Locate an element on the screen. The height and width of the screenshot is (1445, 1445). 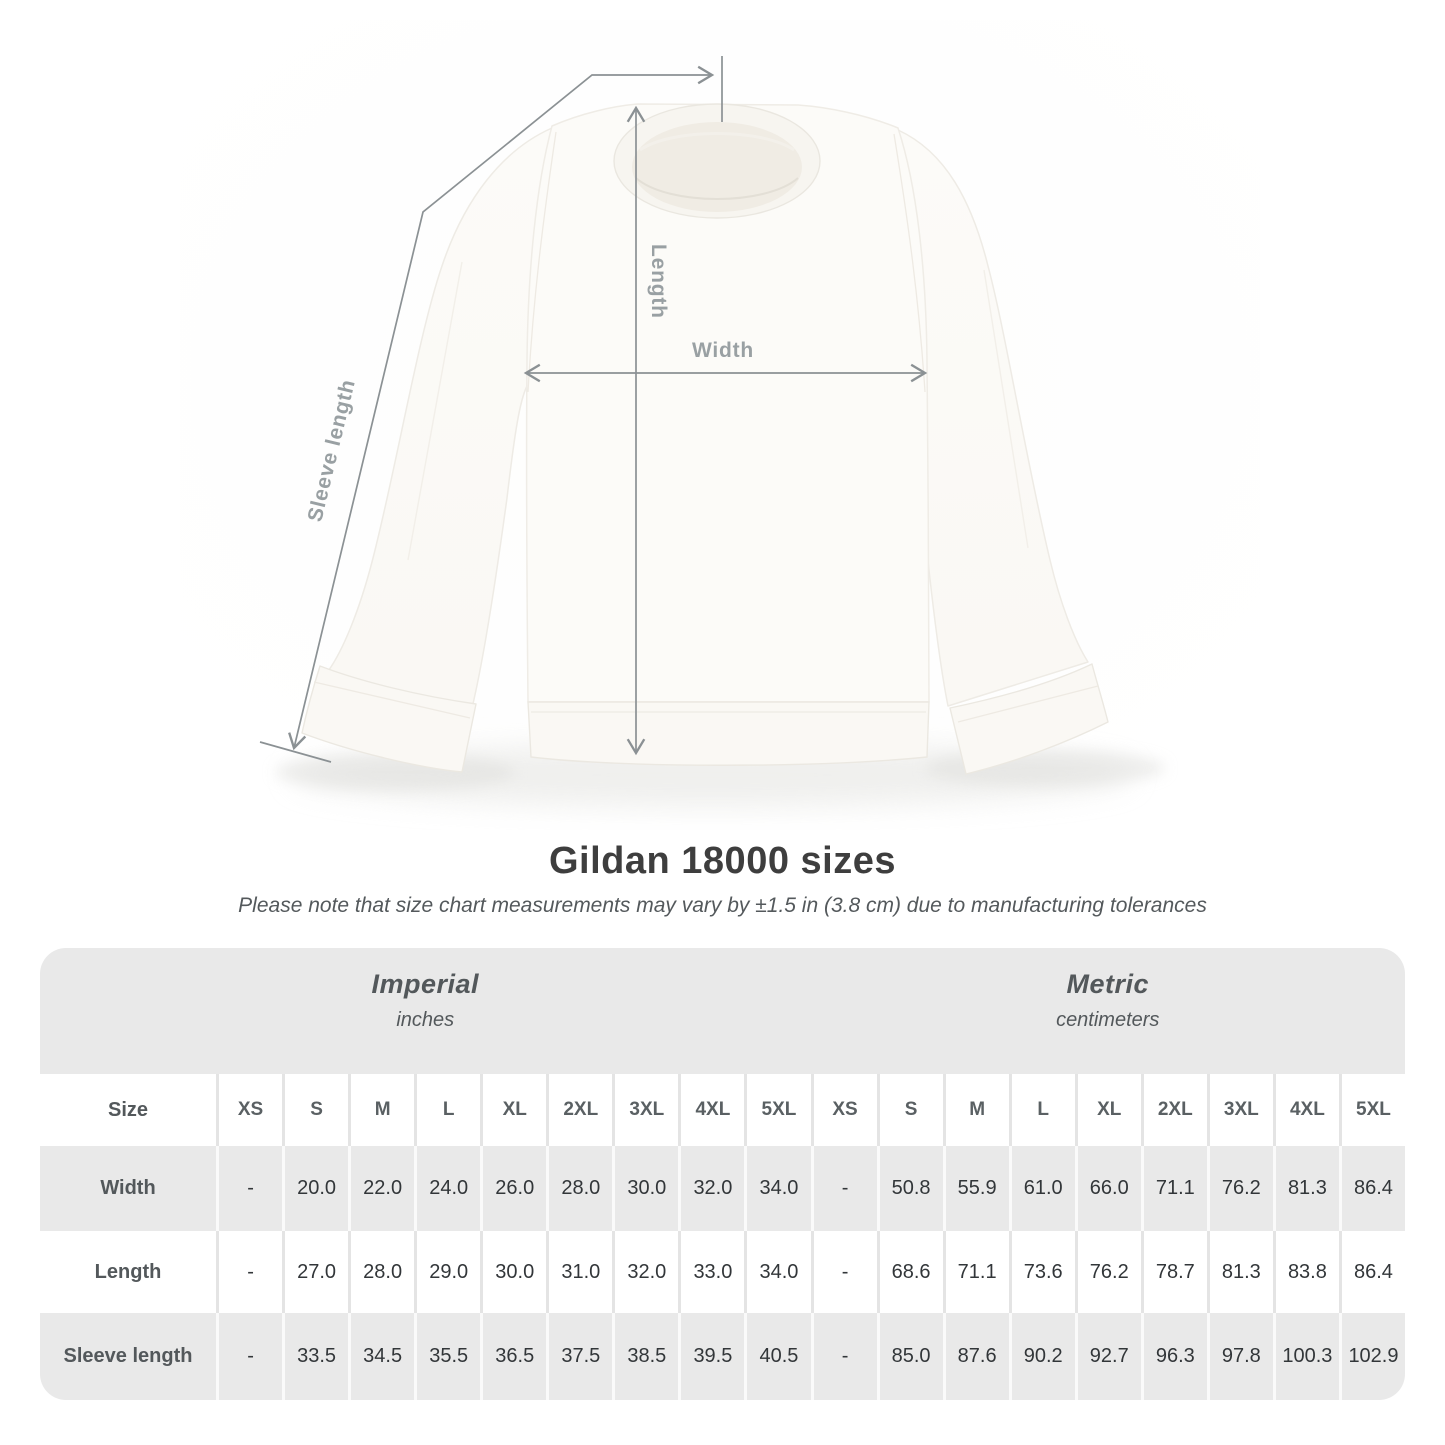
column-header-imperial-5xl: 5XL is located at coordinates (777, 1110).